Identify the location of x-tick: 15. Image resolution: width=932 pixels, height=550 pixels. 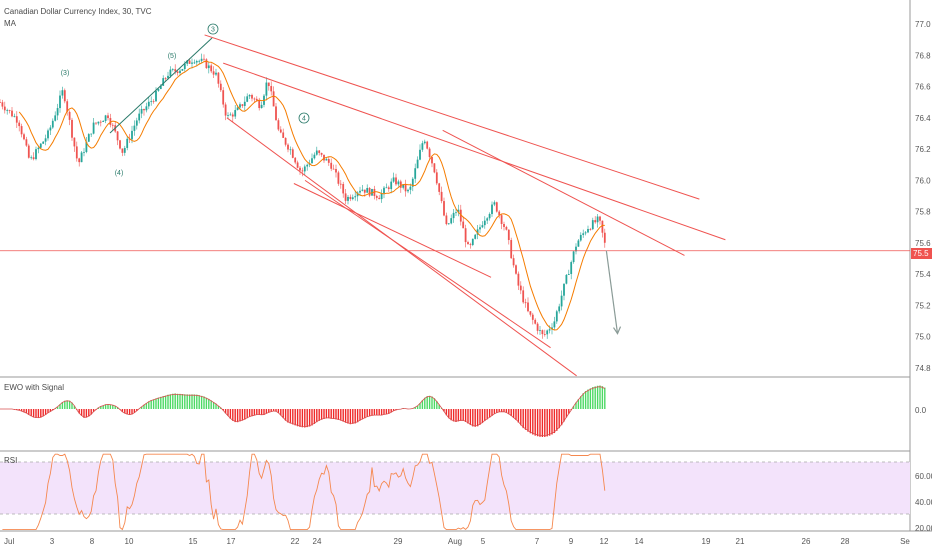
(193, 541).